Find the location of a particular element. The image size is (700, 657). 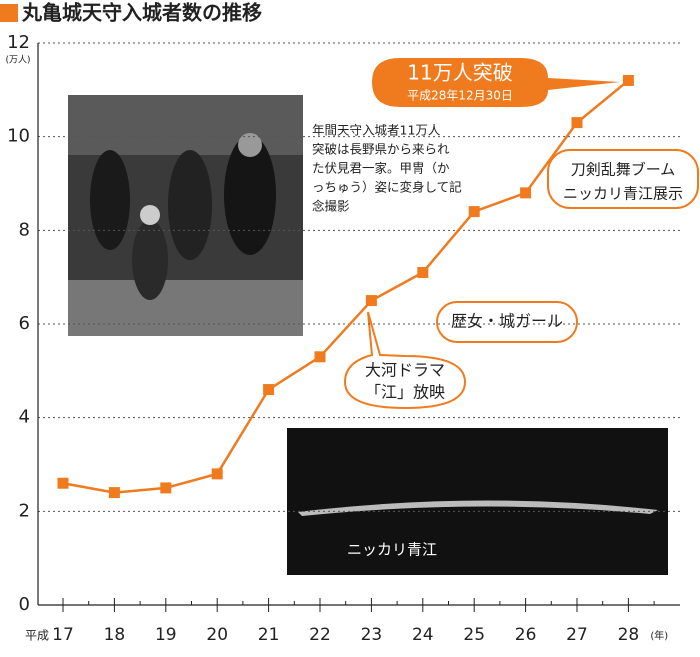

photo-caption: 突破は長野県から来られ is located at coordinates (381, 149).